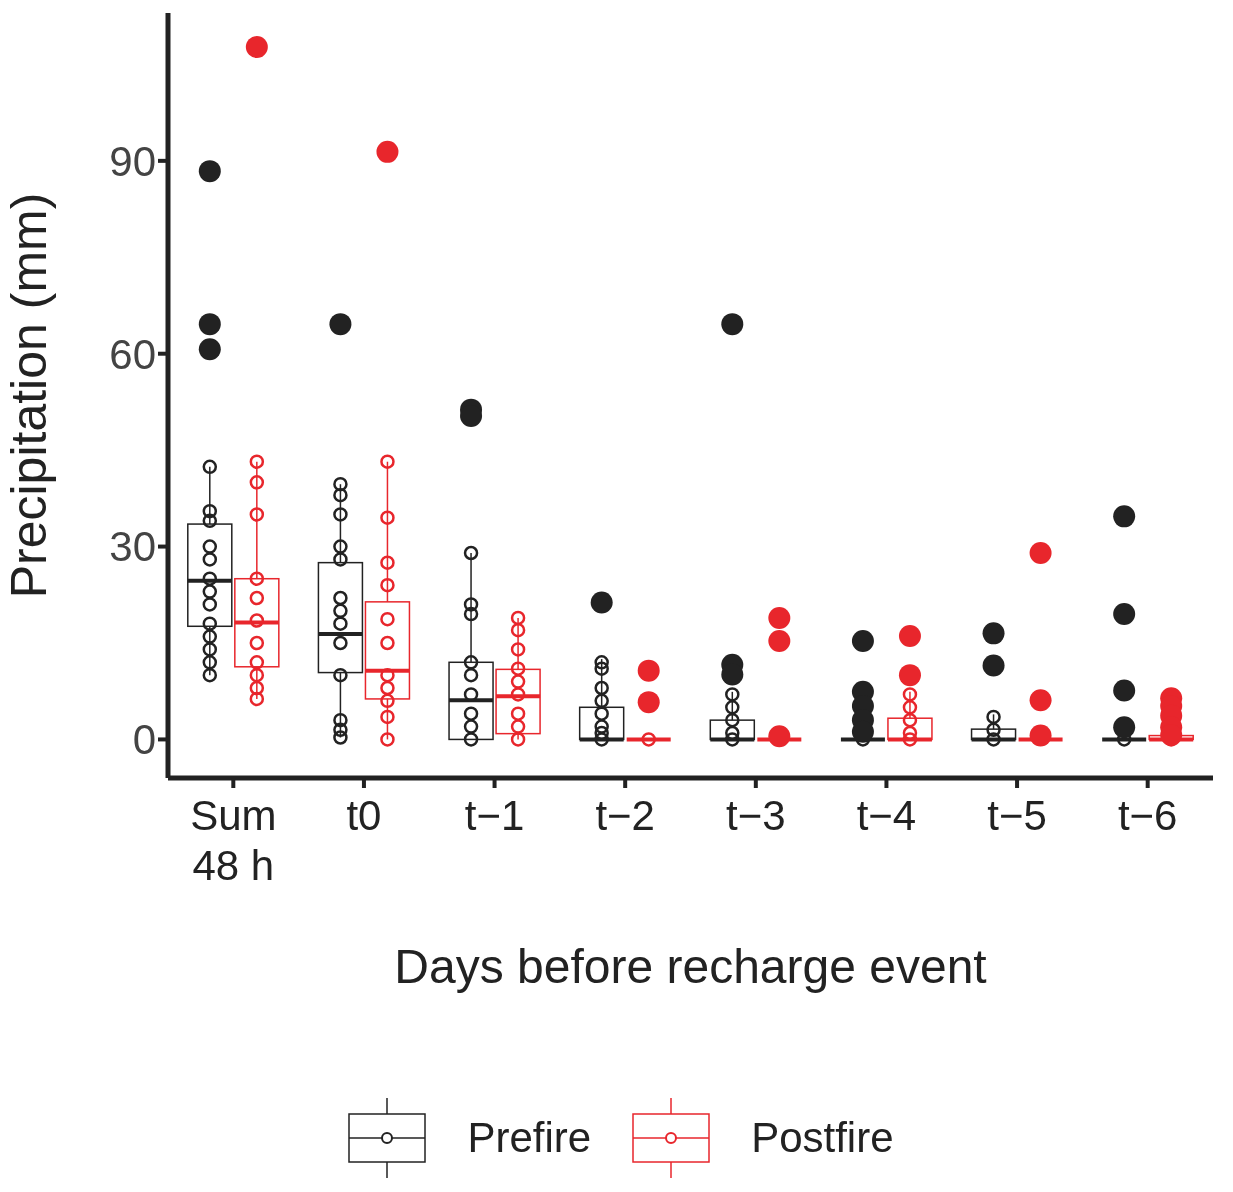  What do you see at coordinates (756, 815) in the screenshot?
I see `x-tick-label: t−3` at bounding box center [756, 815].